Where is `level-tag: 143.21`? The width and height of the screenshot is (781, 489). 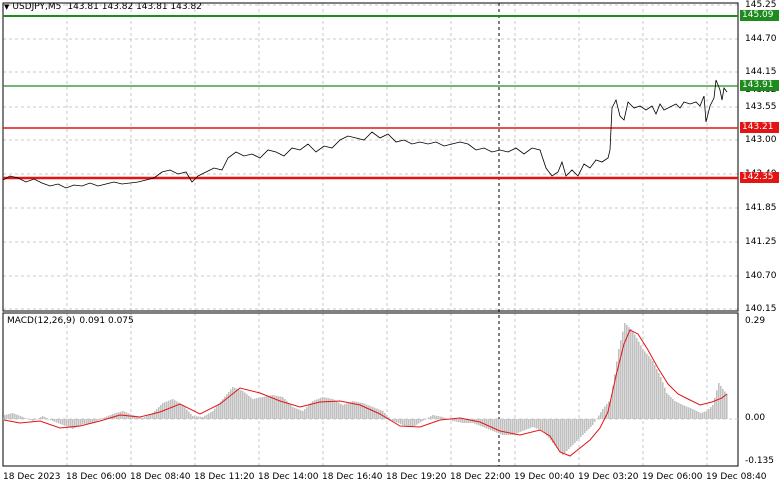
level-tag: 143.21 is located at coordinates (759, 127).